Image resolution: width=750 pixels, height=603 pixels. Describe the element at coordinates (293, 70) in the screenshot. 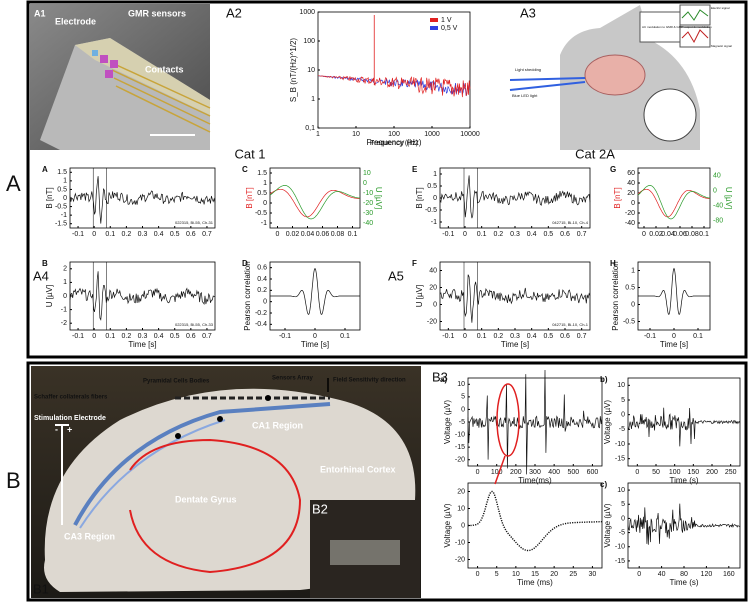

I see `y-axis-label: S_B (nT/(Hz)^1/2)` at that location.